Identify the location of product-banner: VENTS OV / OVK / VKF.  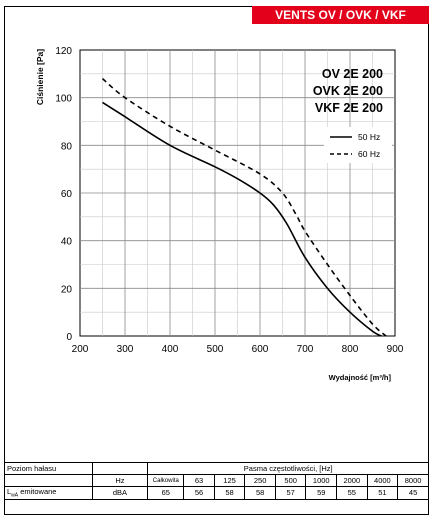
(340, 15).